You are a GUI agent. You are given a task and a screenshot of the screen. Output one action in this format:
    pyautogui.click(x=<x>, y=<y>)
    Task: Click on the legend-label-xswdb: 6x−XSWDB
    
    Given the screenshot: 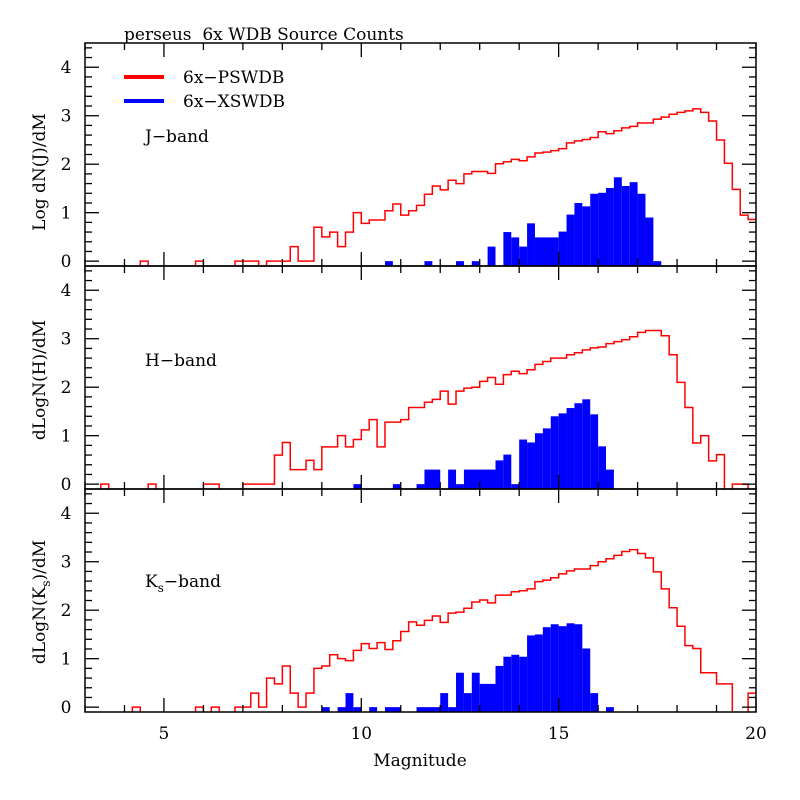 What is the action you would take?
    pyautogui.click(x=234, y=102)
    